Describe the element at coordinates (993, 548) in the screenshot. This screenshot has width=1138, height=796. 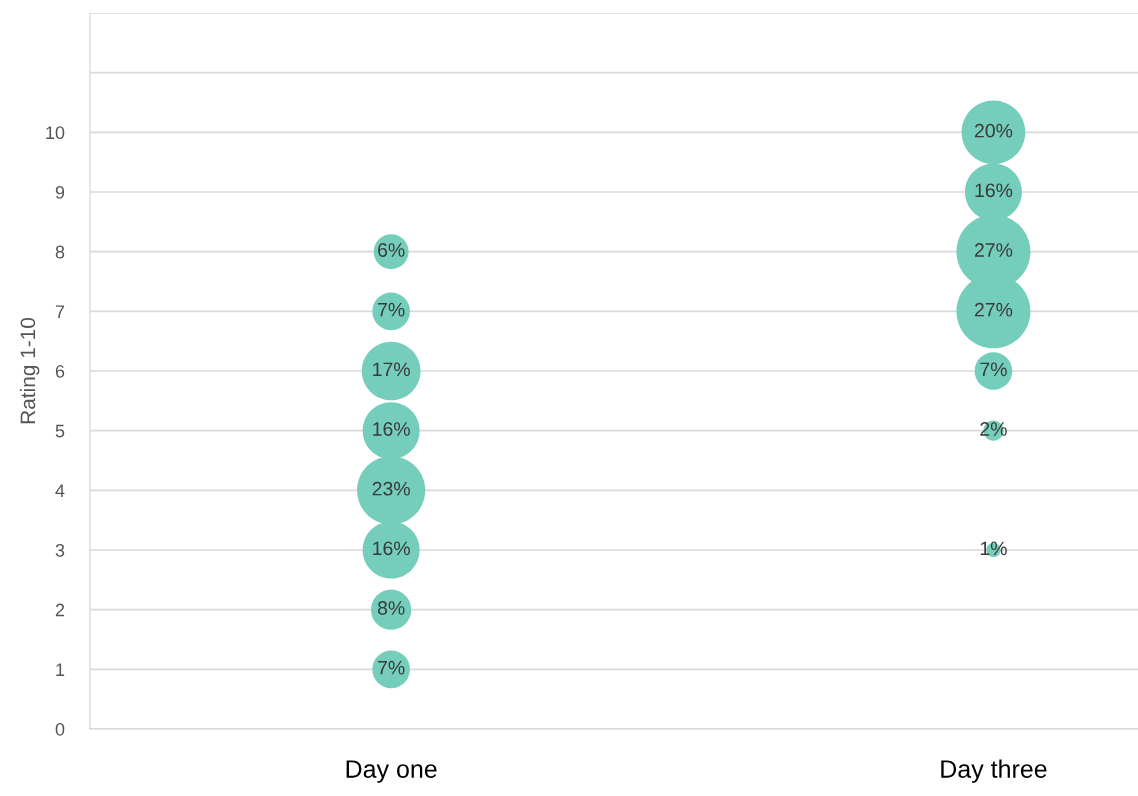
I see `data-label: 1%` at that location.